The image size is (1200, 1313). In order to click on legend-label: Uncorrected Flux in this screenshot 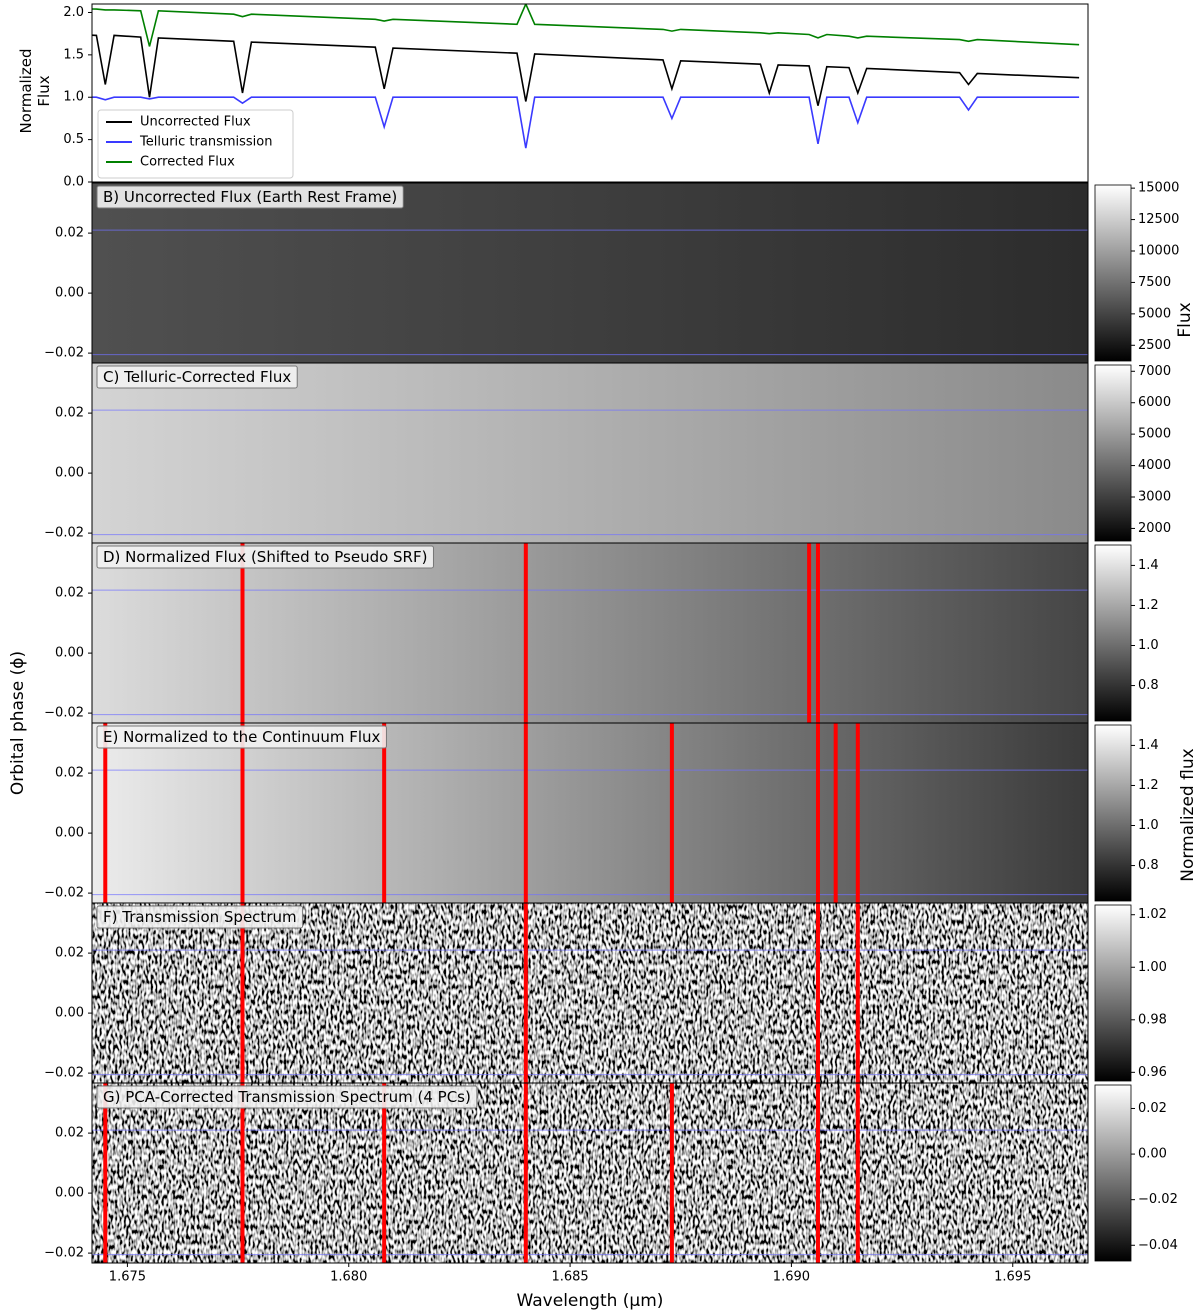, I will do `click(195, 122)`.